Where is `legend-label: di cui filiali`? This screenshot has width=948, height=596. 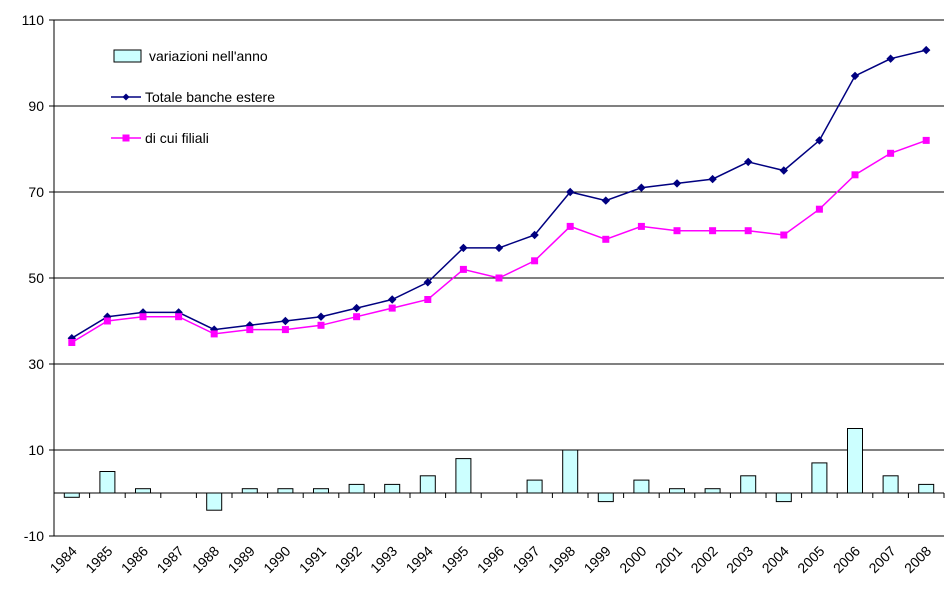 legend-label: di cui filiali is located at coordinates (177, 138).